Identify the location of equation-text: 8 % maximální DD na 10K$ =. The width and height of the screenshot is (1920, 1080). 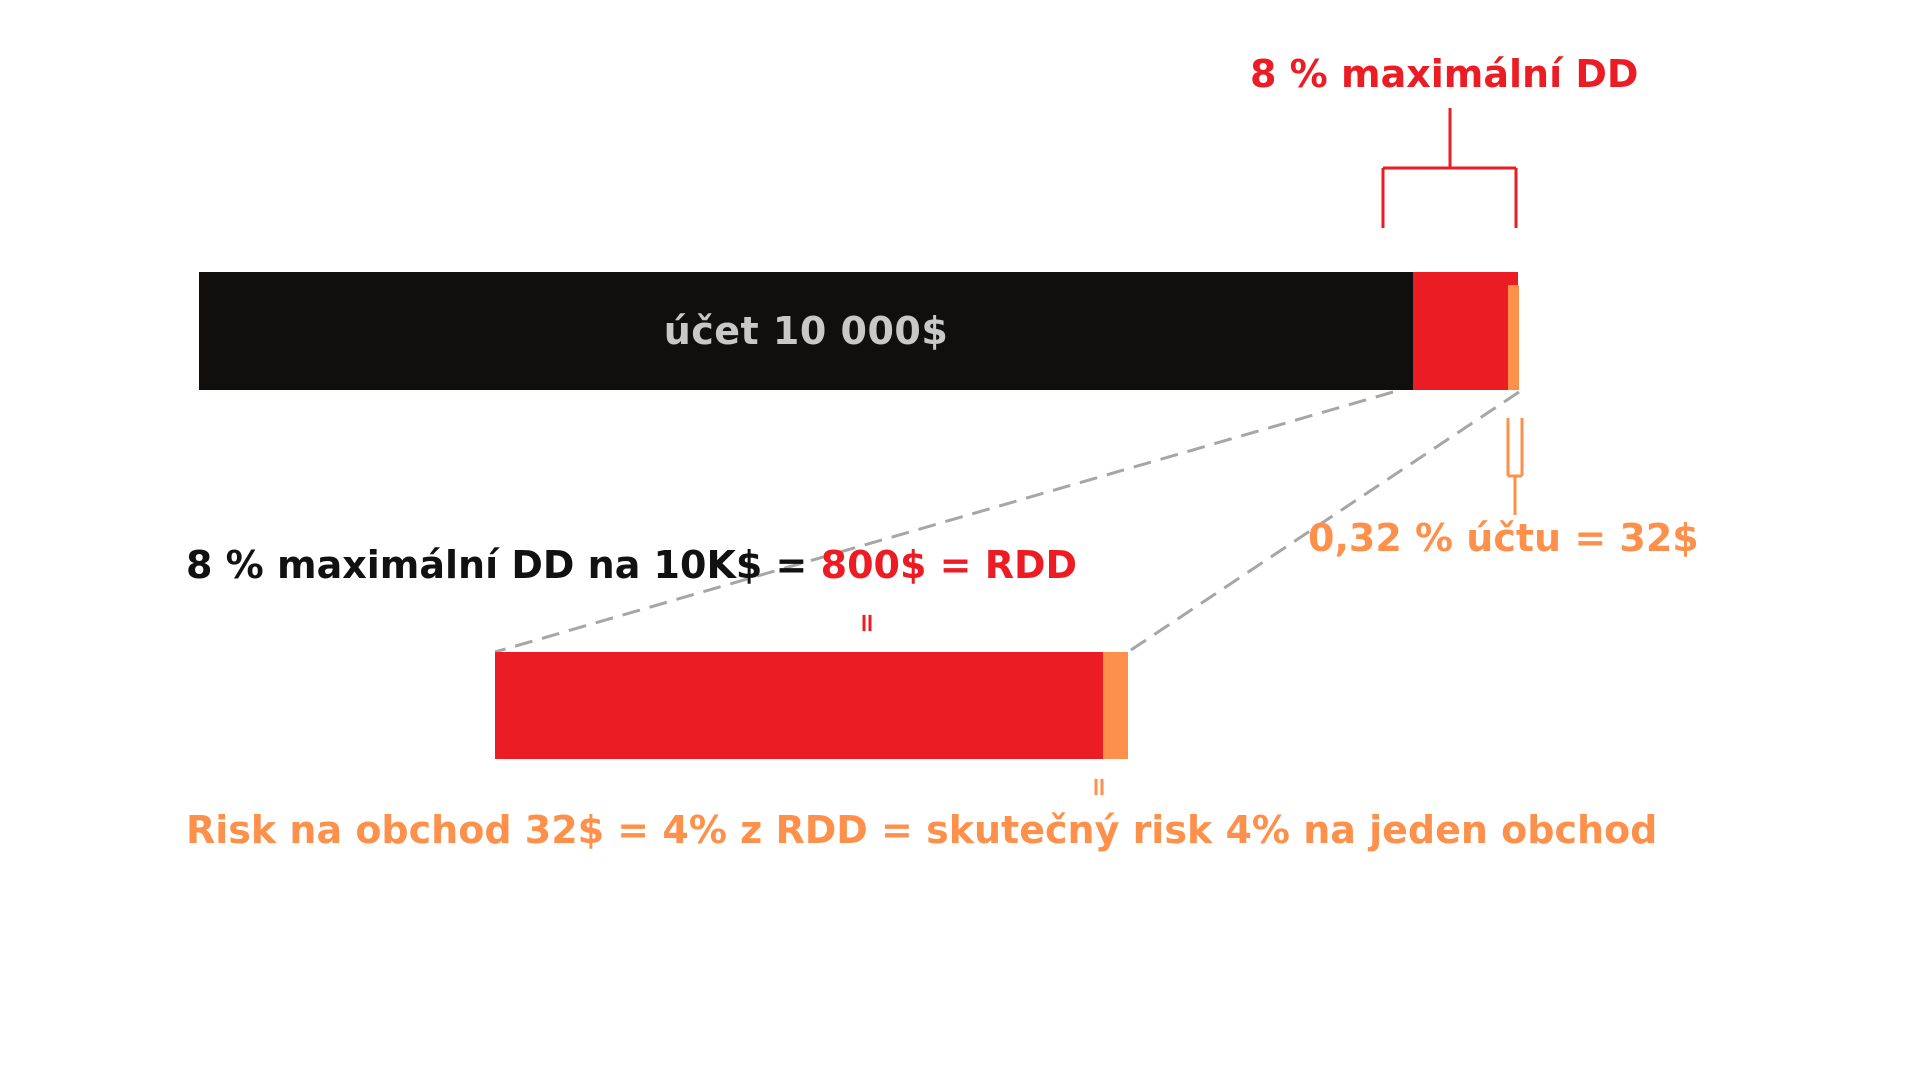
(503, 565).